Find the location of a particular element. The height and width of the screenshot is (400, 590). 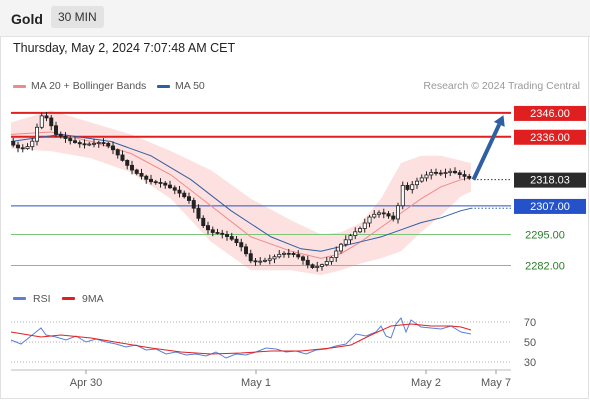

legend-ma50: MA 50 is located at coordinates (181, 86).